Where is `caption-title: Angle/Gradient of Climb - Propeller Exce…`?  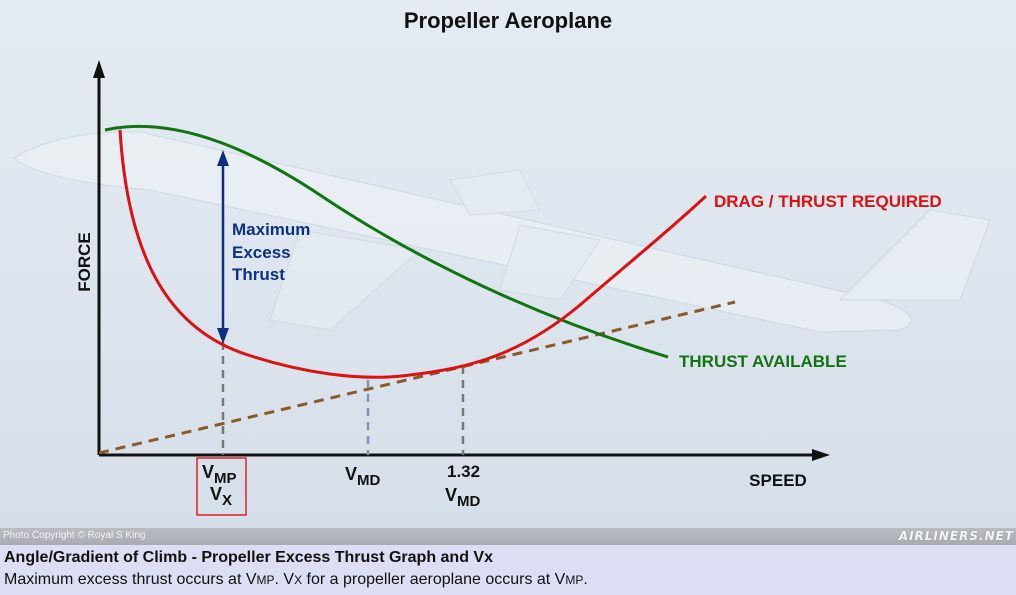 caption-title: Angle/Gradient of Climb - Propeller Exce… is located at coordinates (248, 557).